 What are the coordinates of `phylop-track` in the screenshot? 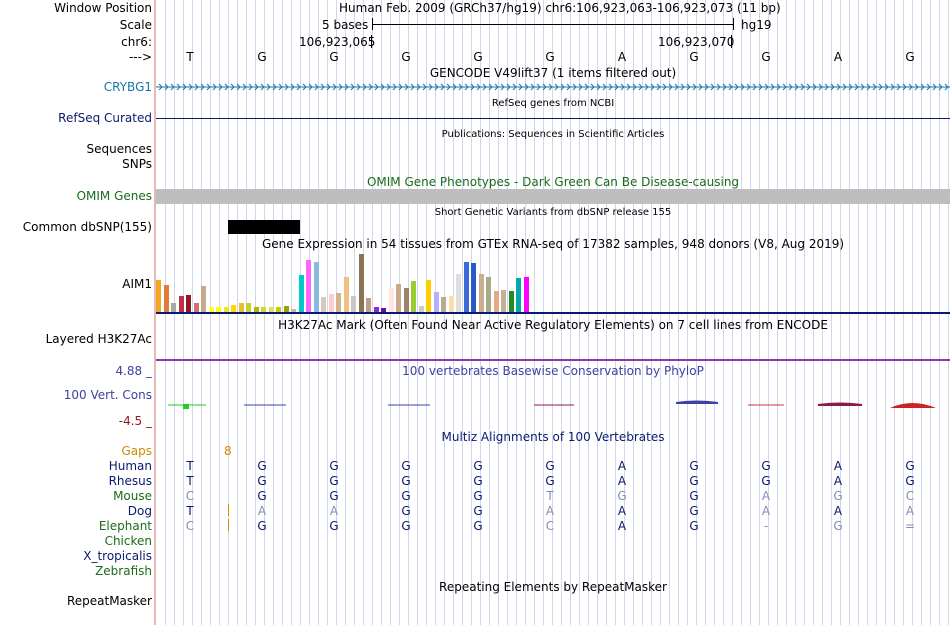 It's located at (553, 405).